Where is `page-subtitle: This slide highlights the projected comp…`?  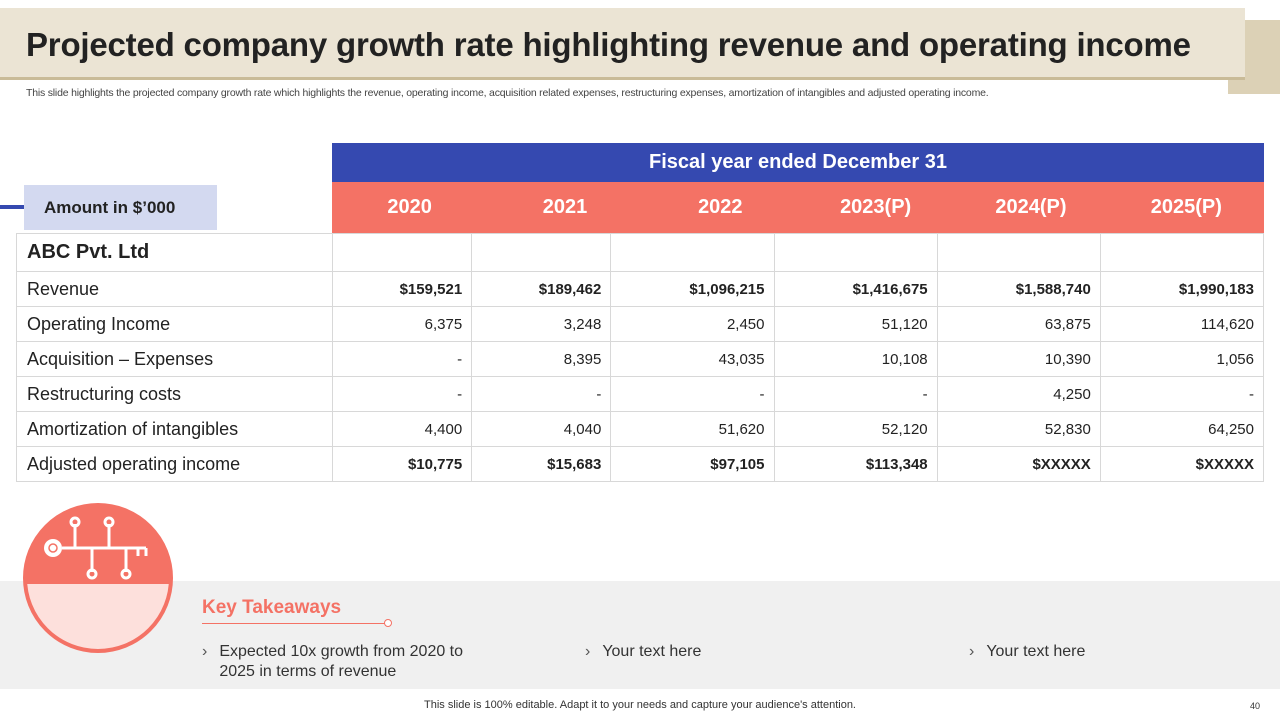
page-subtitle: This slide highlights the projected comp… is located at coordinates (507, 93).